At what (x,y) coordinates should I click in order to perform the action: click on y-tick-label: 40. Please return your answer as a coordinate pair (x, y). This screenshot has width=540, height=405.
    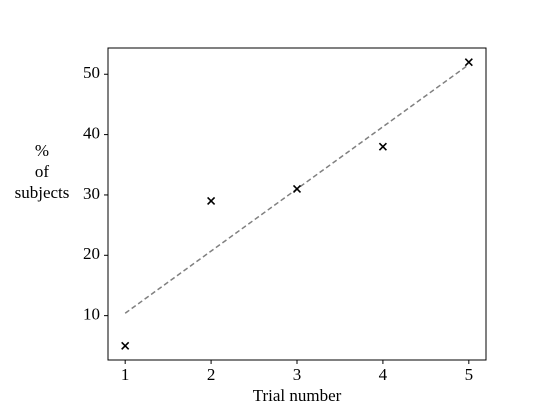
    Looking at the image, I should click on (91, 133).